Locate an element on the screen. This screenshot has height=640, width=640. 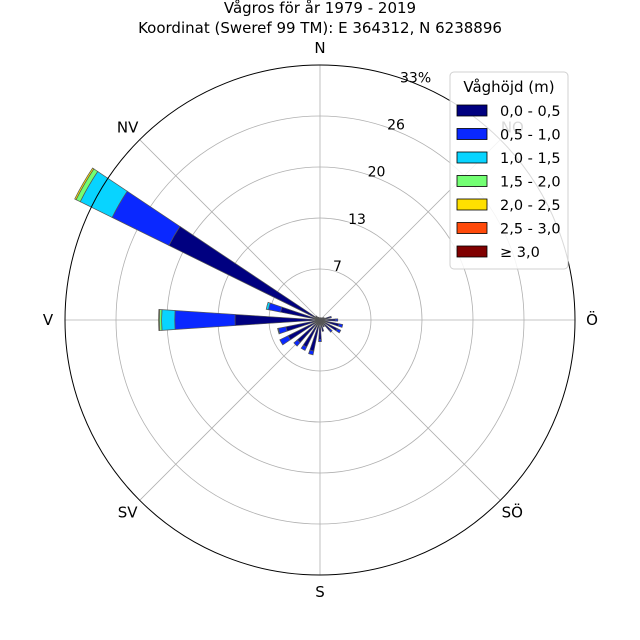
legend-label-4: 2,0 - 2,5 is located at coordinates (530, 206).